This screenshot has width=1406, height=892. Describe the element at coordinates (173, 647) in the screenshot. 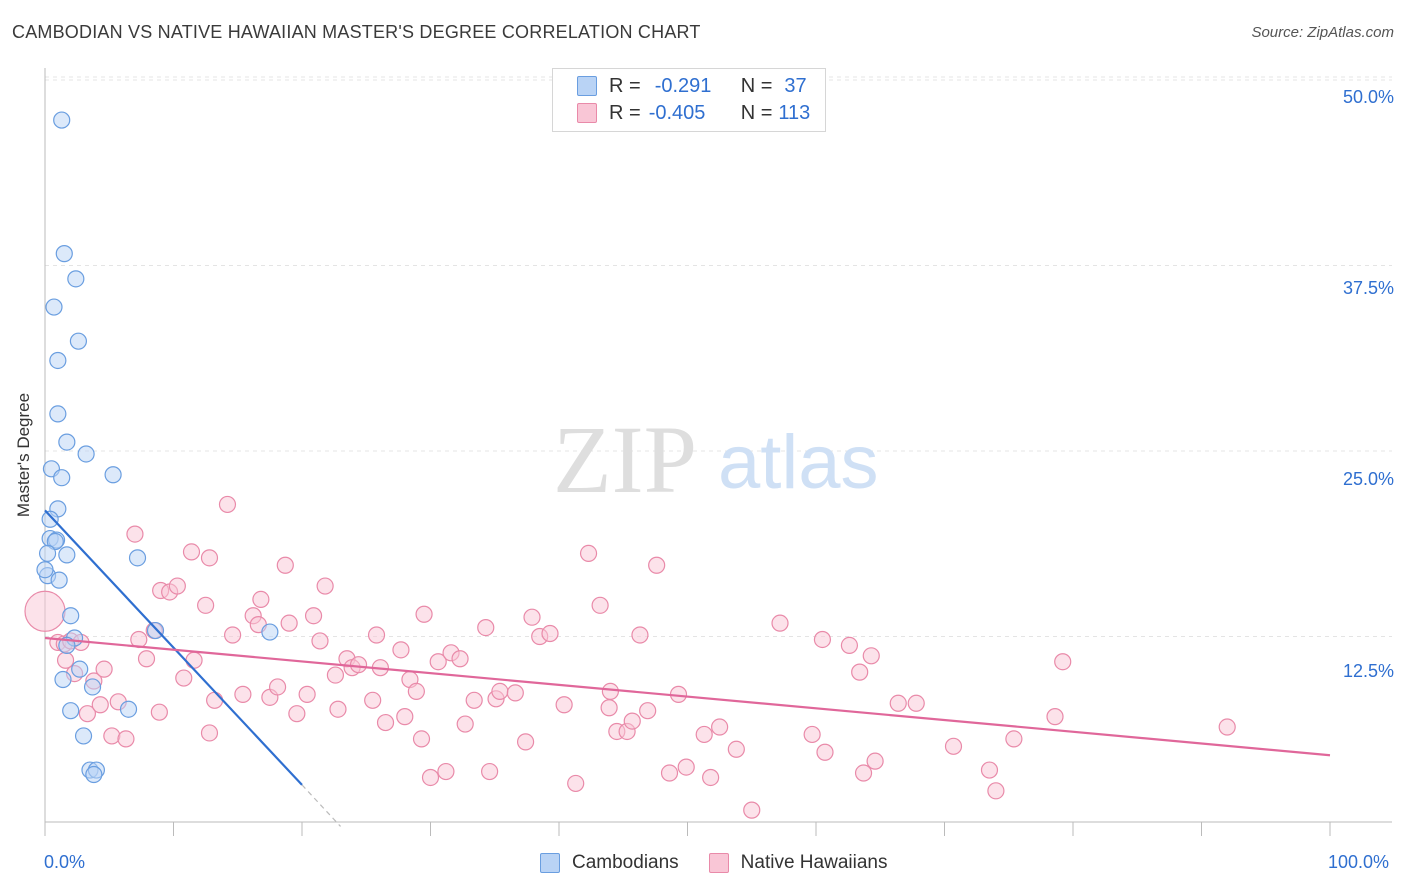

I see `trend-line-cambodians` at that location.